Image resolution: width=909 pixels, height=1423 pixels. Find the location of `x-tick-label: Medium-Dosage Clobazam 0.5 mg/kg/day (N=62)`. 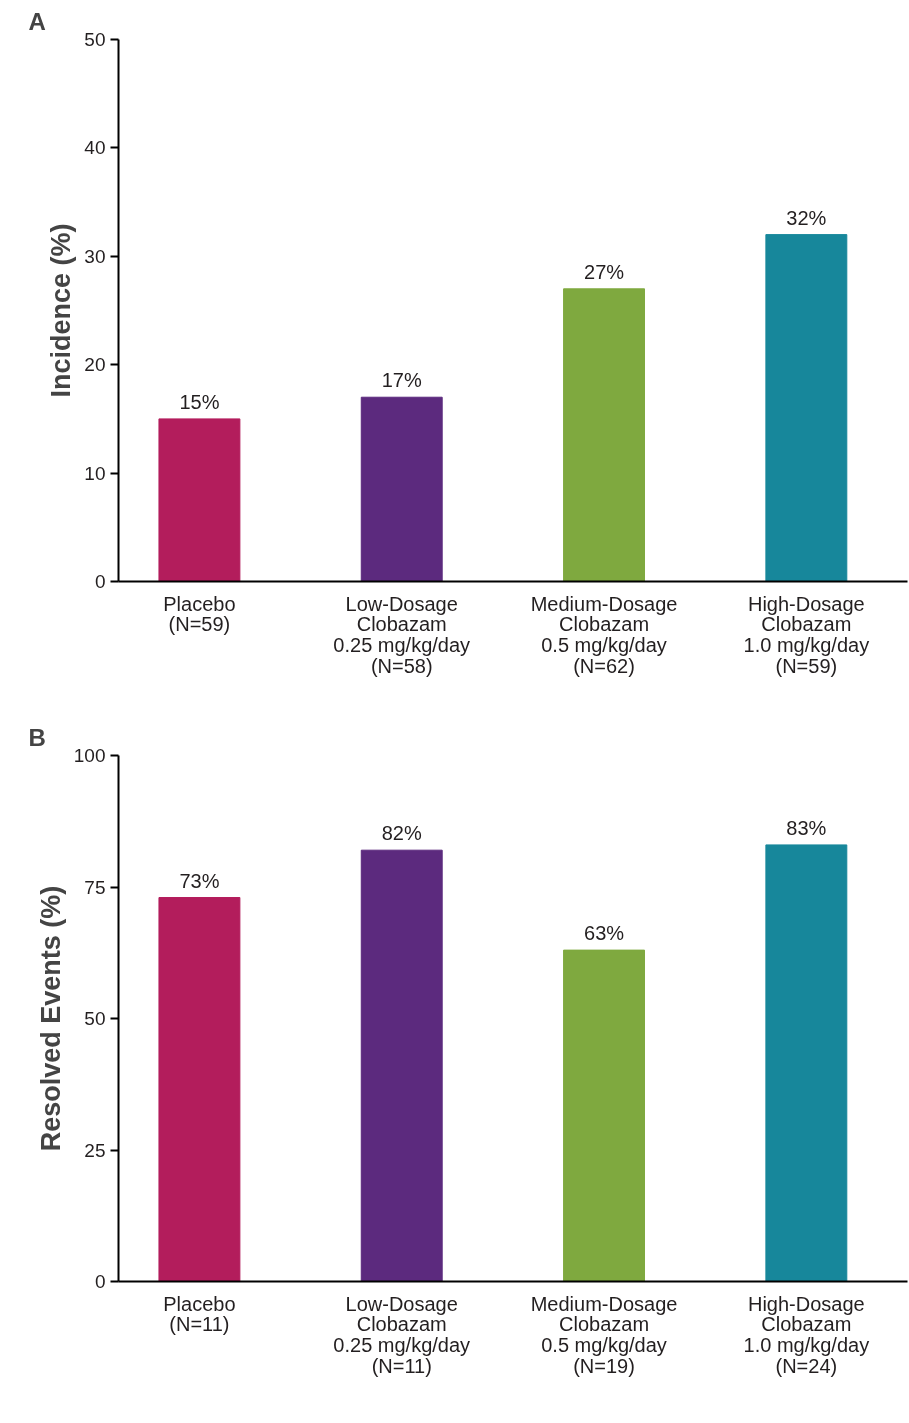

x-tick-label: Medium-Dosage Clobazam 0.5 mg/kg/day (N=62) is located at coordinates (604, 635).